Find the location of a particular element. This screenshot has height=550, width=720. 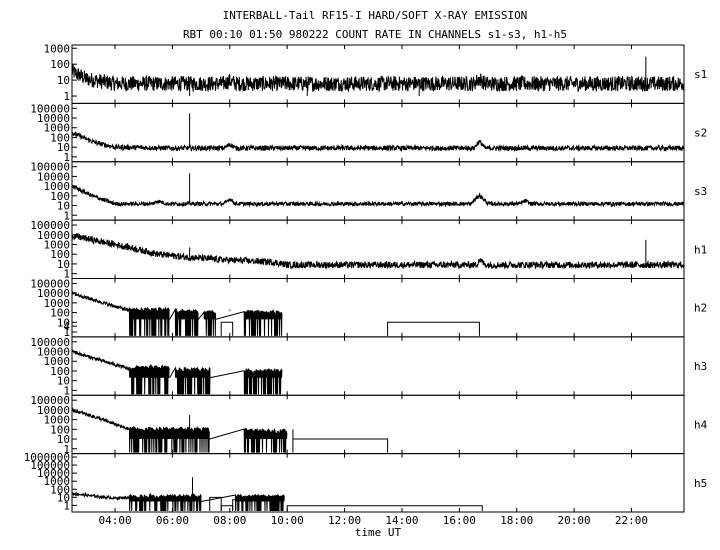

x-axis-label: time UT is located at coordinates (378, 532).